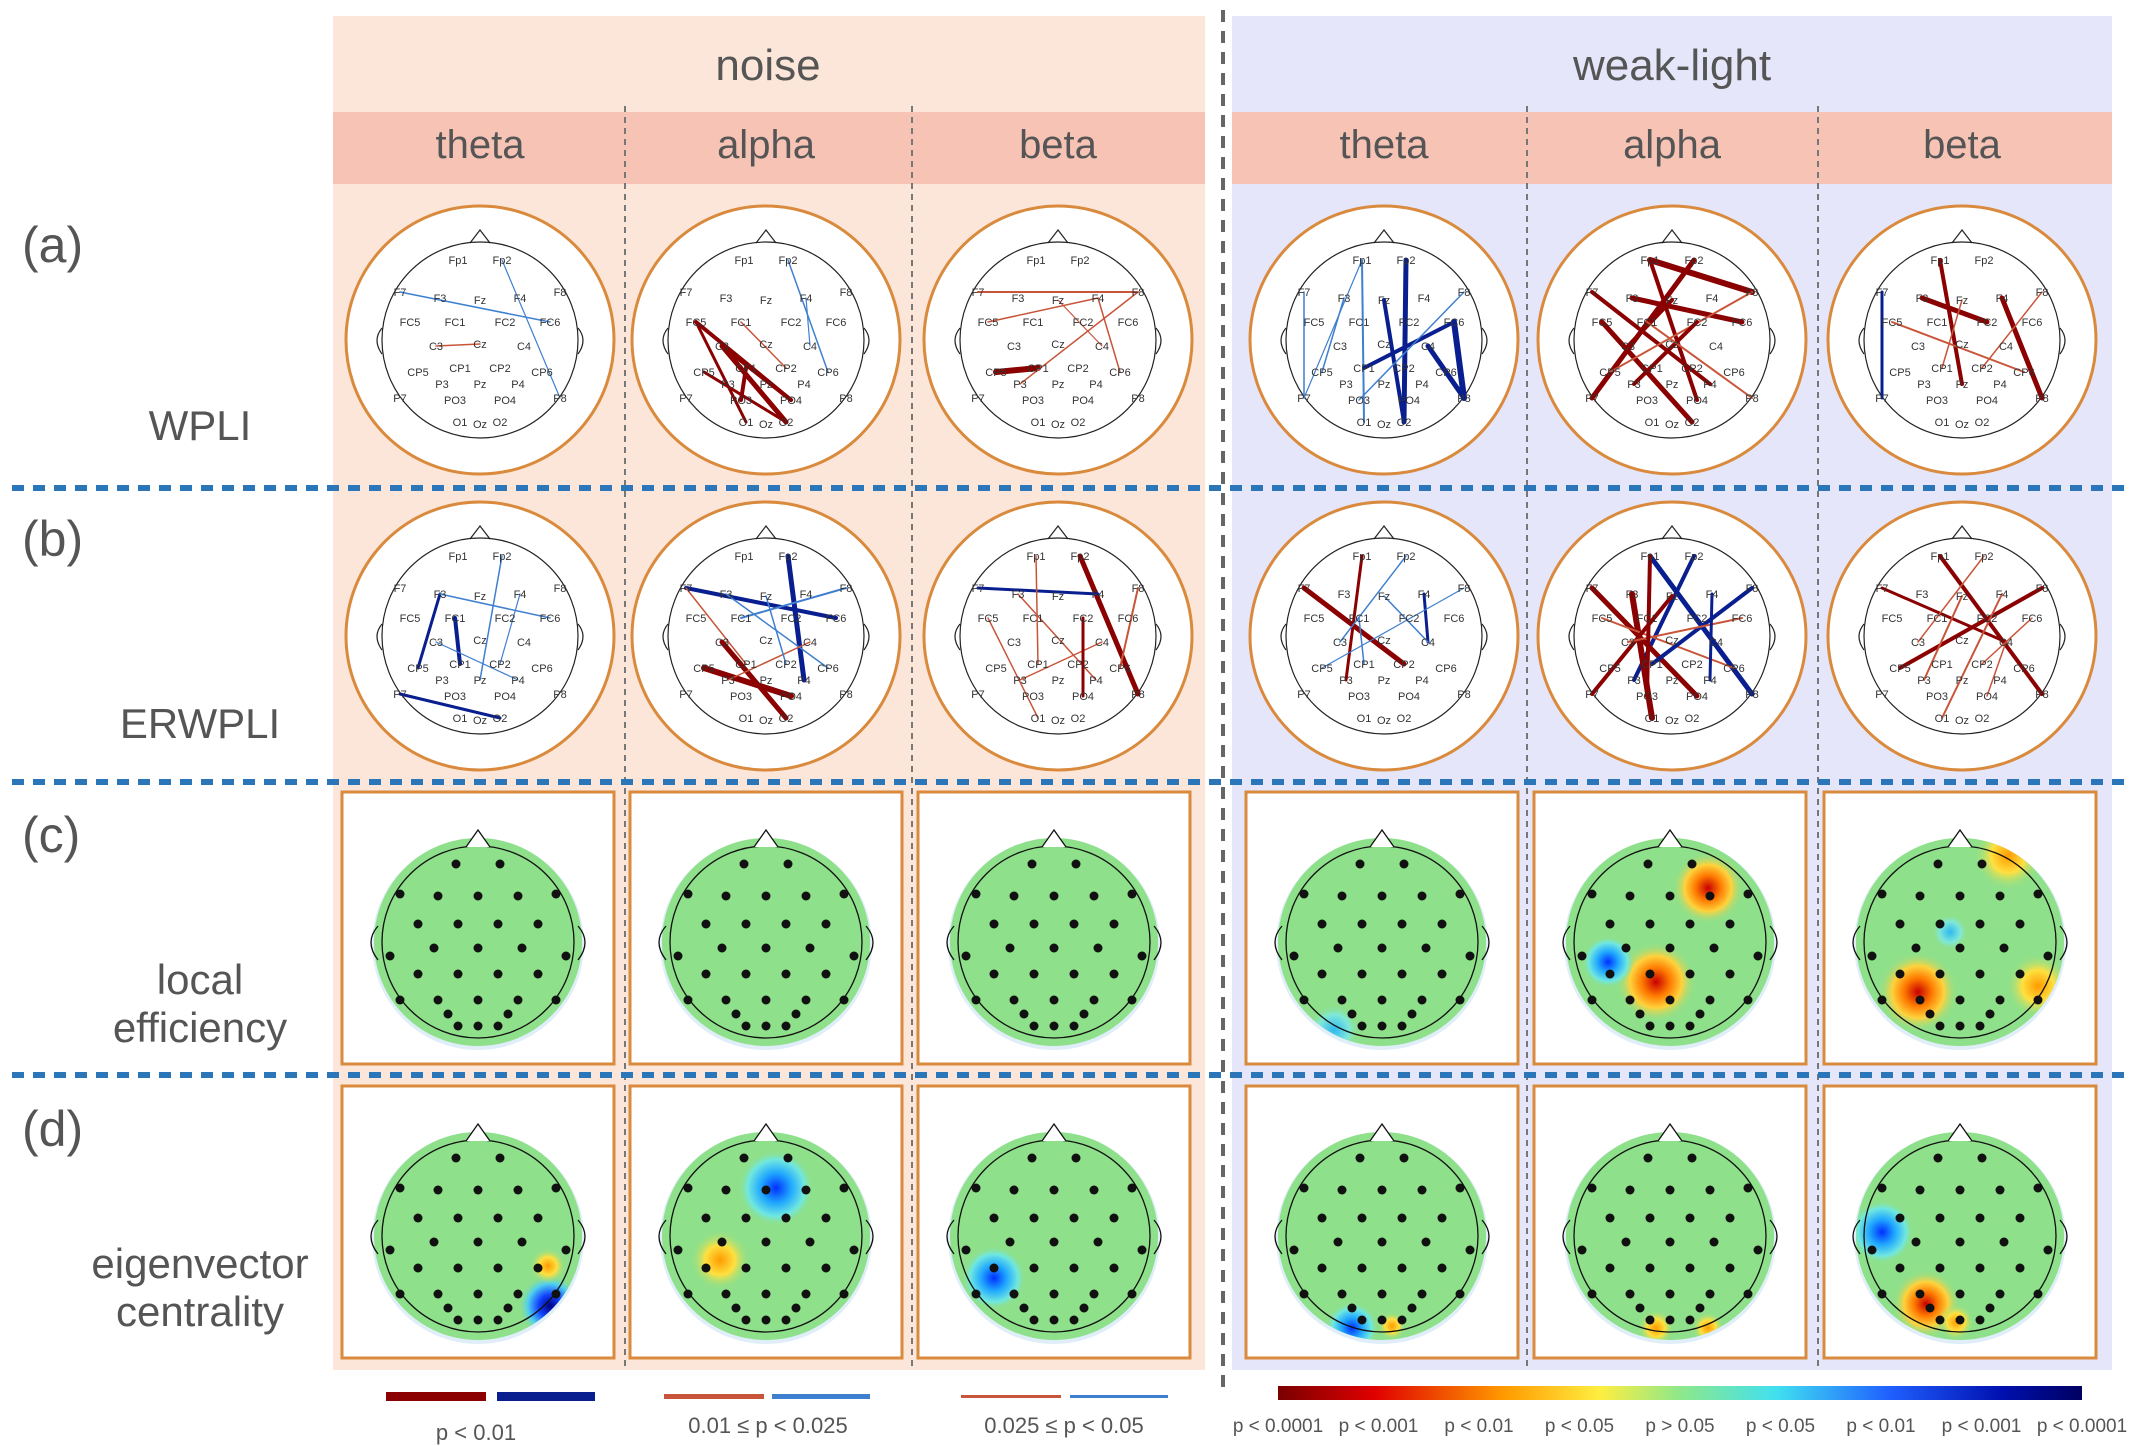 This screenshot has width=2144, height=1446. What do you see at coordinates (1340, 347) in the screenshot?
I see `electrode-label: C3` at bounding box center [1340, 347].